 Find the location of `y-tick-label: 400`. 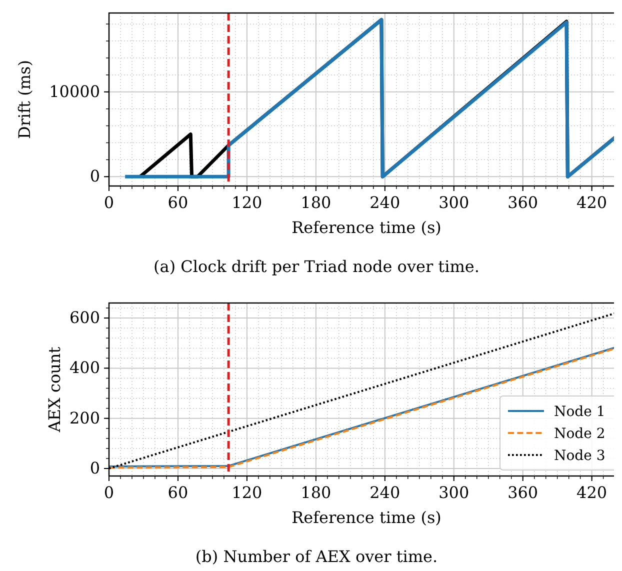

y-tick-label: 400 is located at coordinates (84, 368).